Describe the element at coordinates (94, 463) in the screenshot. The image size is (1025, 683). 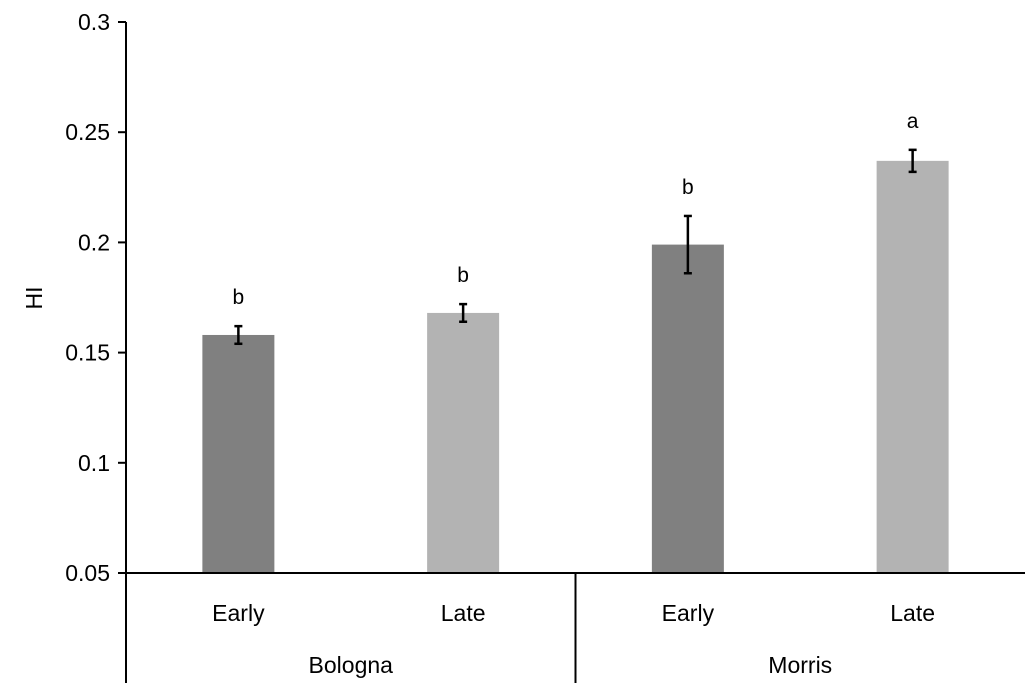
I see `y-tick-label: 0.1` at that location.